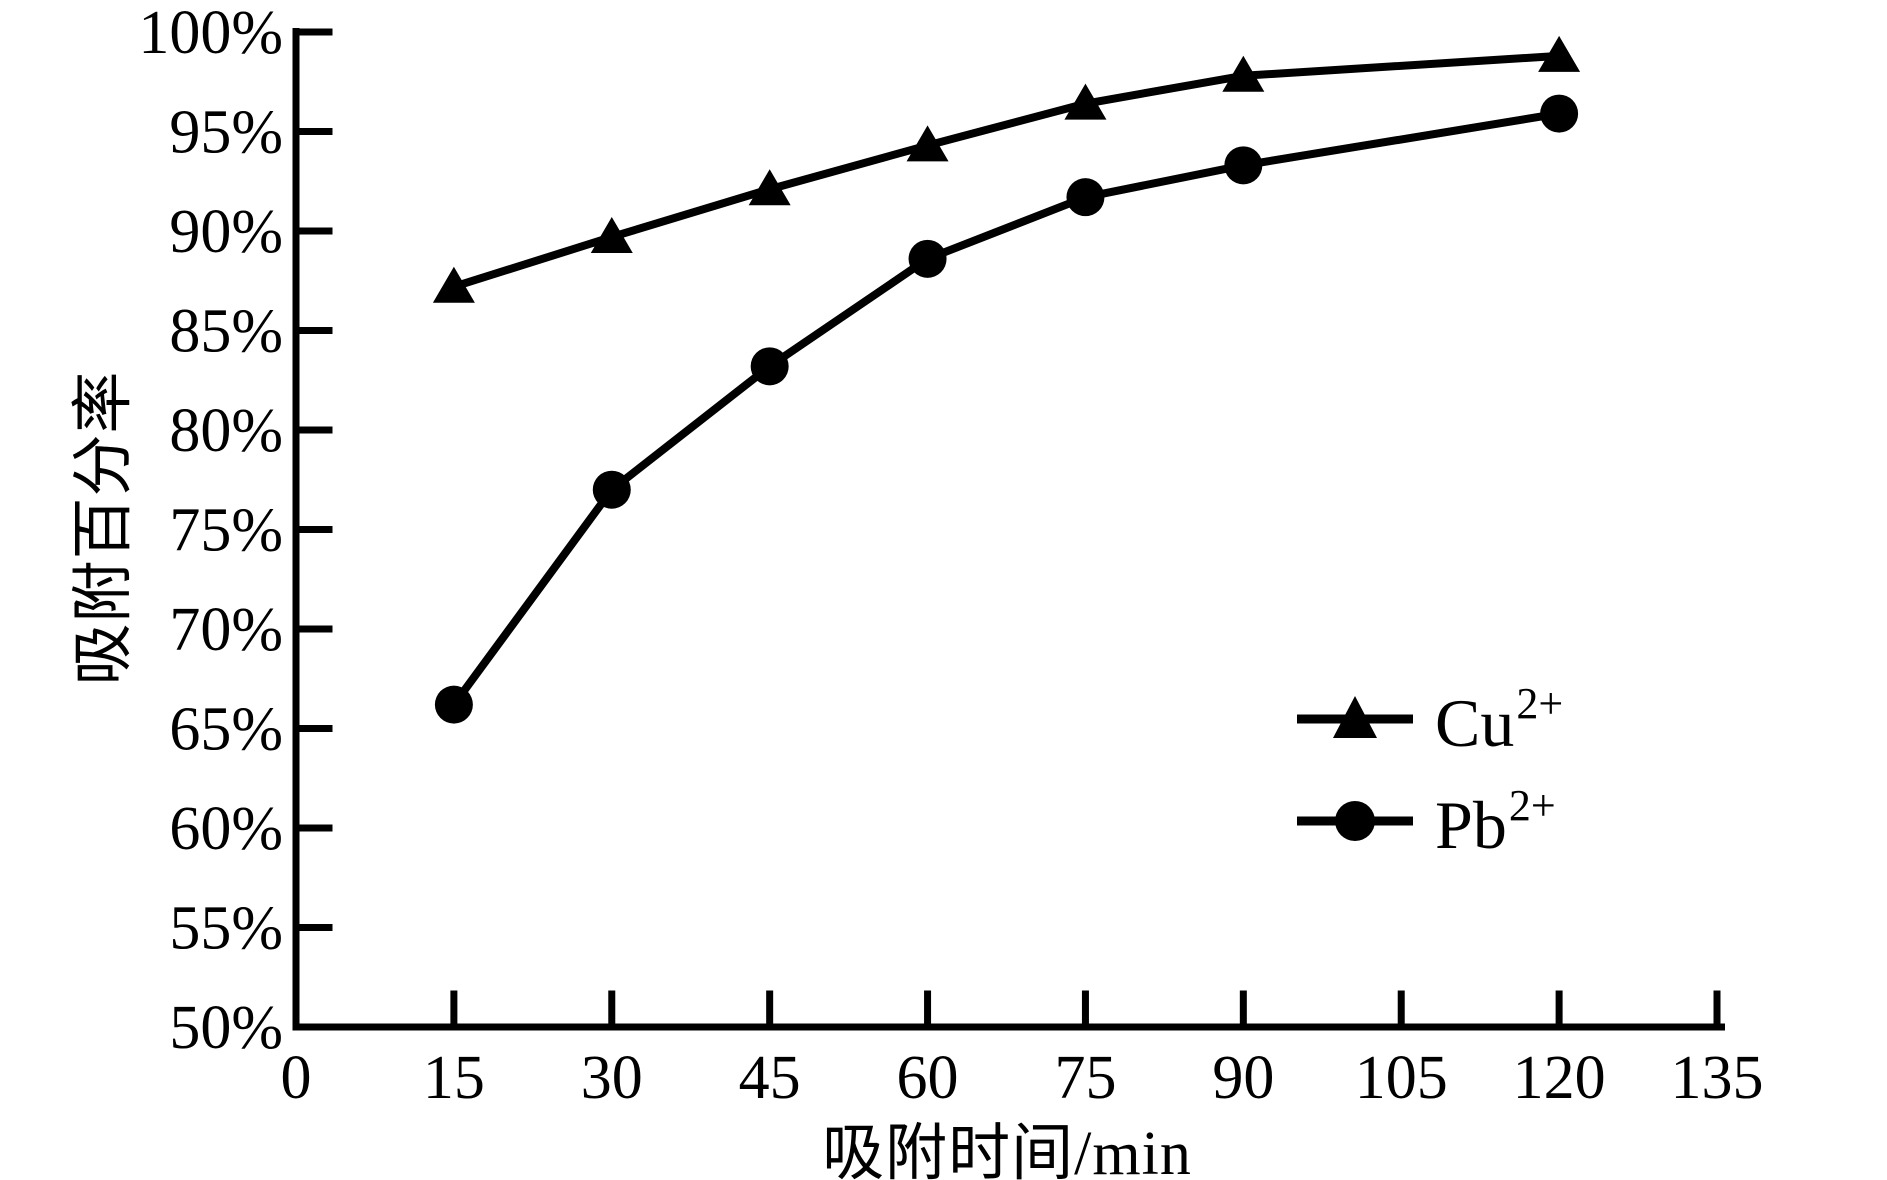 The width and height of the screenshot is (1887, 1180). I want to click on legend-item-pb: Pb2+, so click(1429, 821).